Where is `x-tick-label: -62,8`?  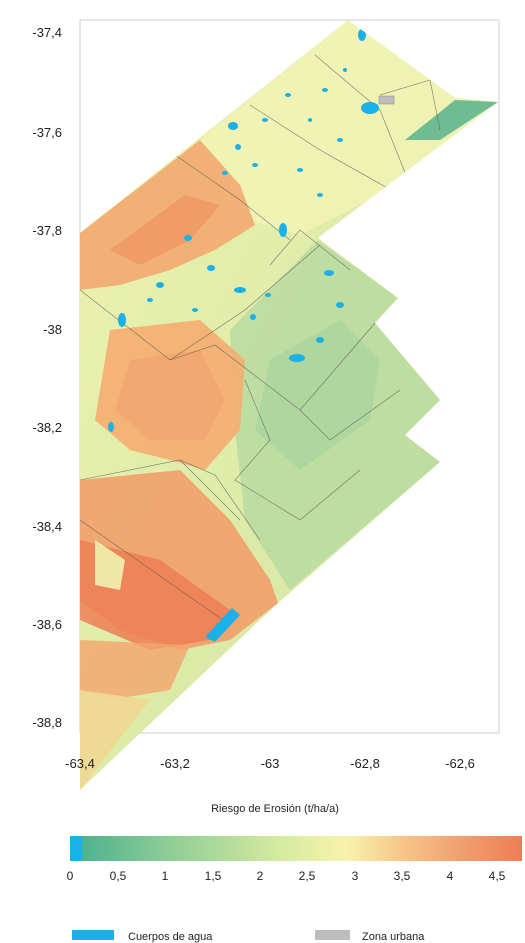 x-tick-label: -62,8 is located at coordinates (365, 763).